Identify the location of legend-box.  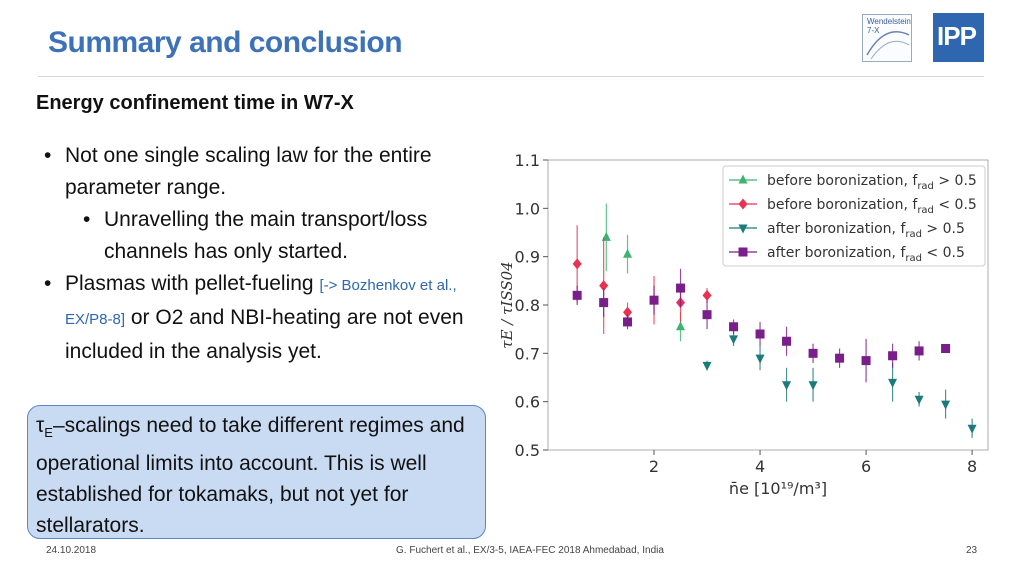
(854, 216).